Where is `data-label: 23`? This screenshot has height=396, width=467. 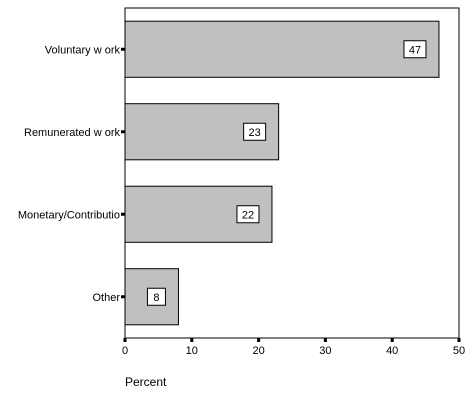 data-label: 23 is located at coordinates (255, 133).